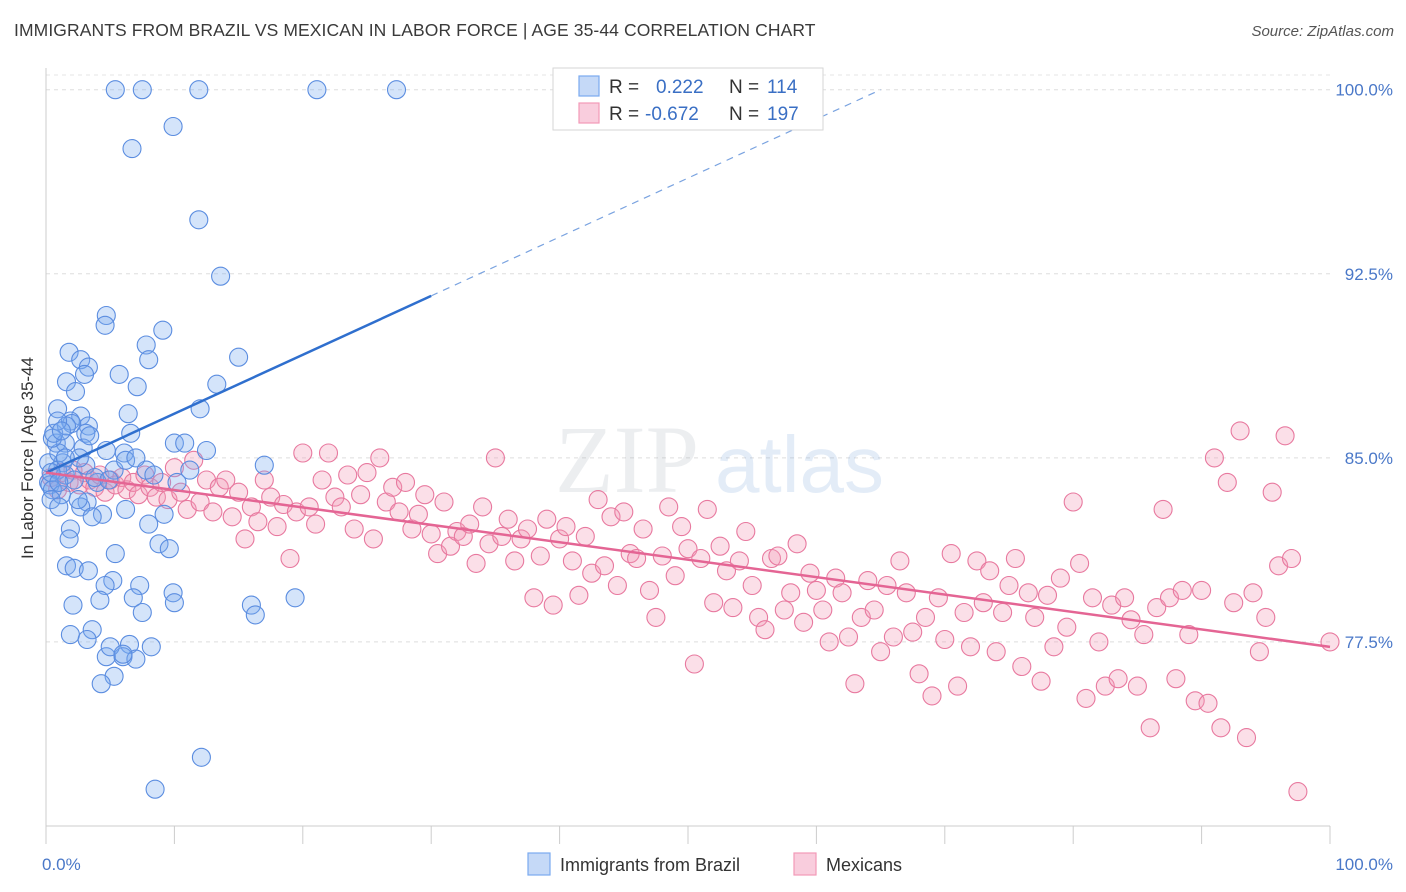  What do you see at coordinates (688, 99) in the screenshot?
I see `legend-box: R = 0.222 N = 114 R = -0.672 N = 197` at bounding box center [688, 99].